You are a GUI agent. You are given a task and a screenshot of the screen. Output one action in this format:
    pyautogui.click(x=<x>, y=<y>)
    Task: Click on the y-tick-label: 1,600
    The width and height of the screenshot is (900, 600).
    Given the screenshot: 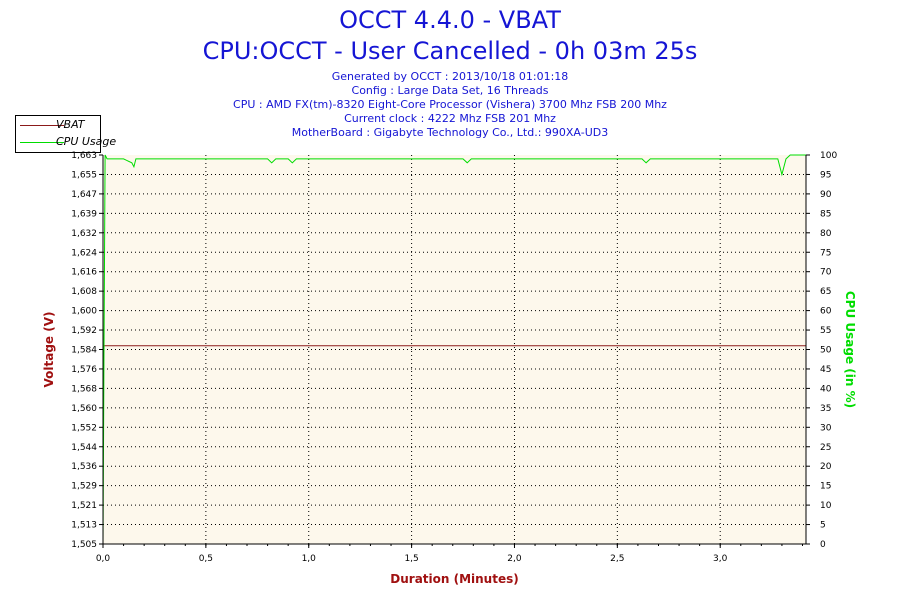 What is the action you would take?
    pyautogui.click(x=84, y=312)
    